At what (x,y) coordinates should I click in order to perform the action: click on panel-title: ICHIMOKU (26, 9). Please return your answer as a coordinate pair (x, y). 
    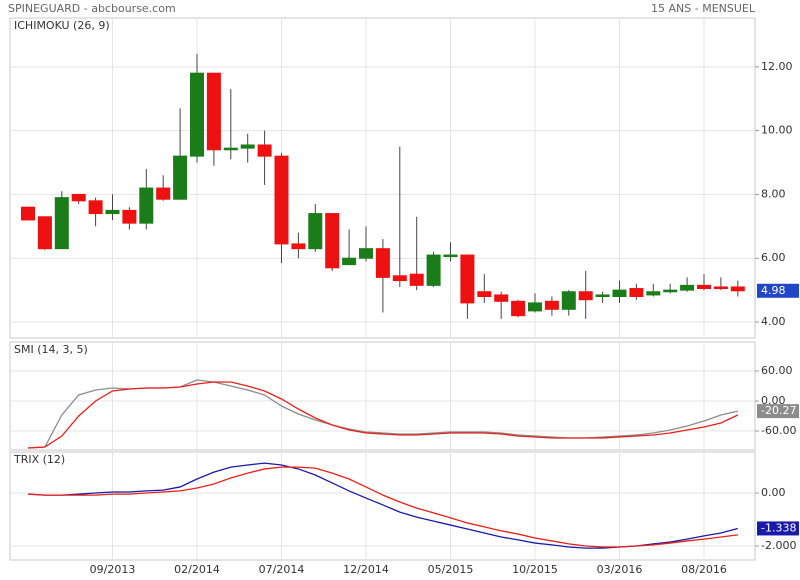
    Looking at the image, I should click on (62, 25).